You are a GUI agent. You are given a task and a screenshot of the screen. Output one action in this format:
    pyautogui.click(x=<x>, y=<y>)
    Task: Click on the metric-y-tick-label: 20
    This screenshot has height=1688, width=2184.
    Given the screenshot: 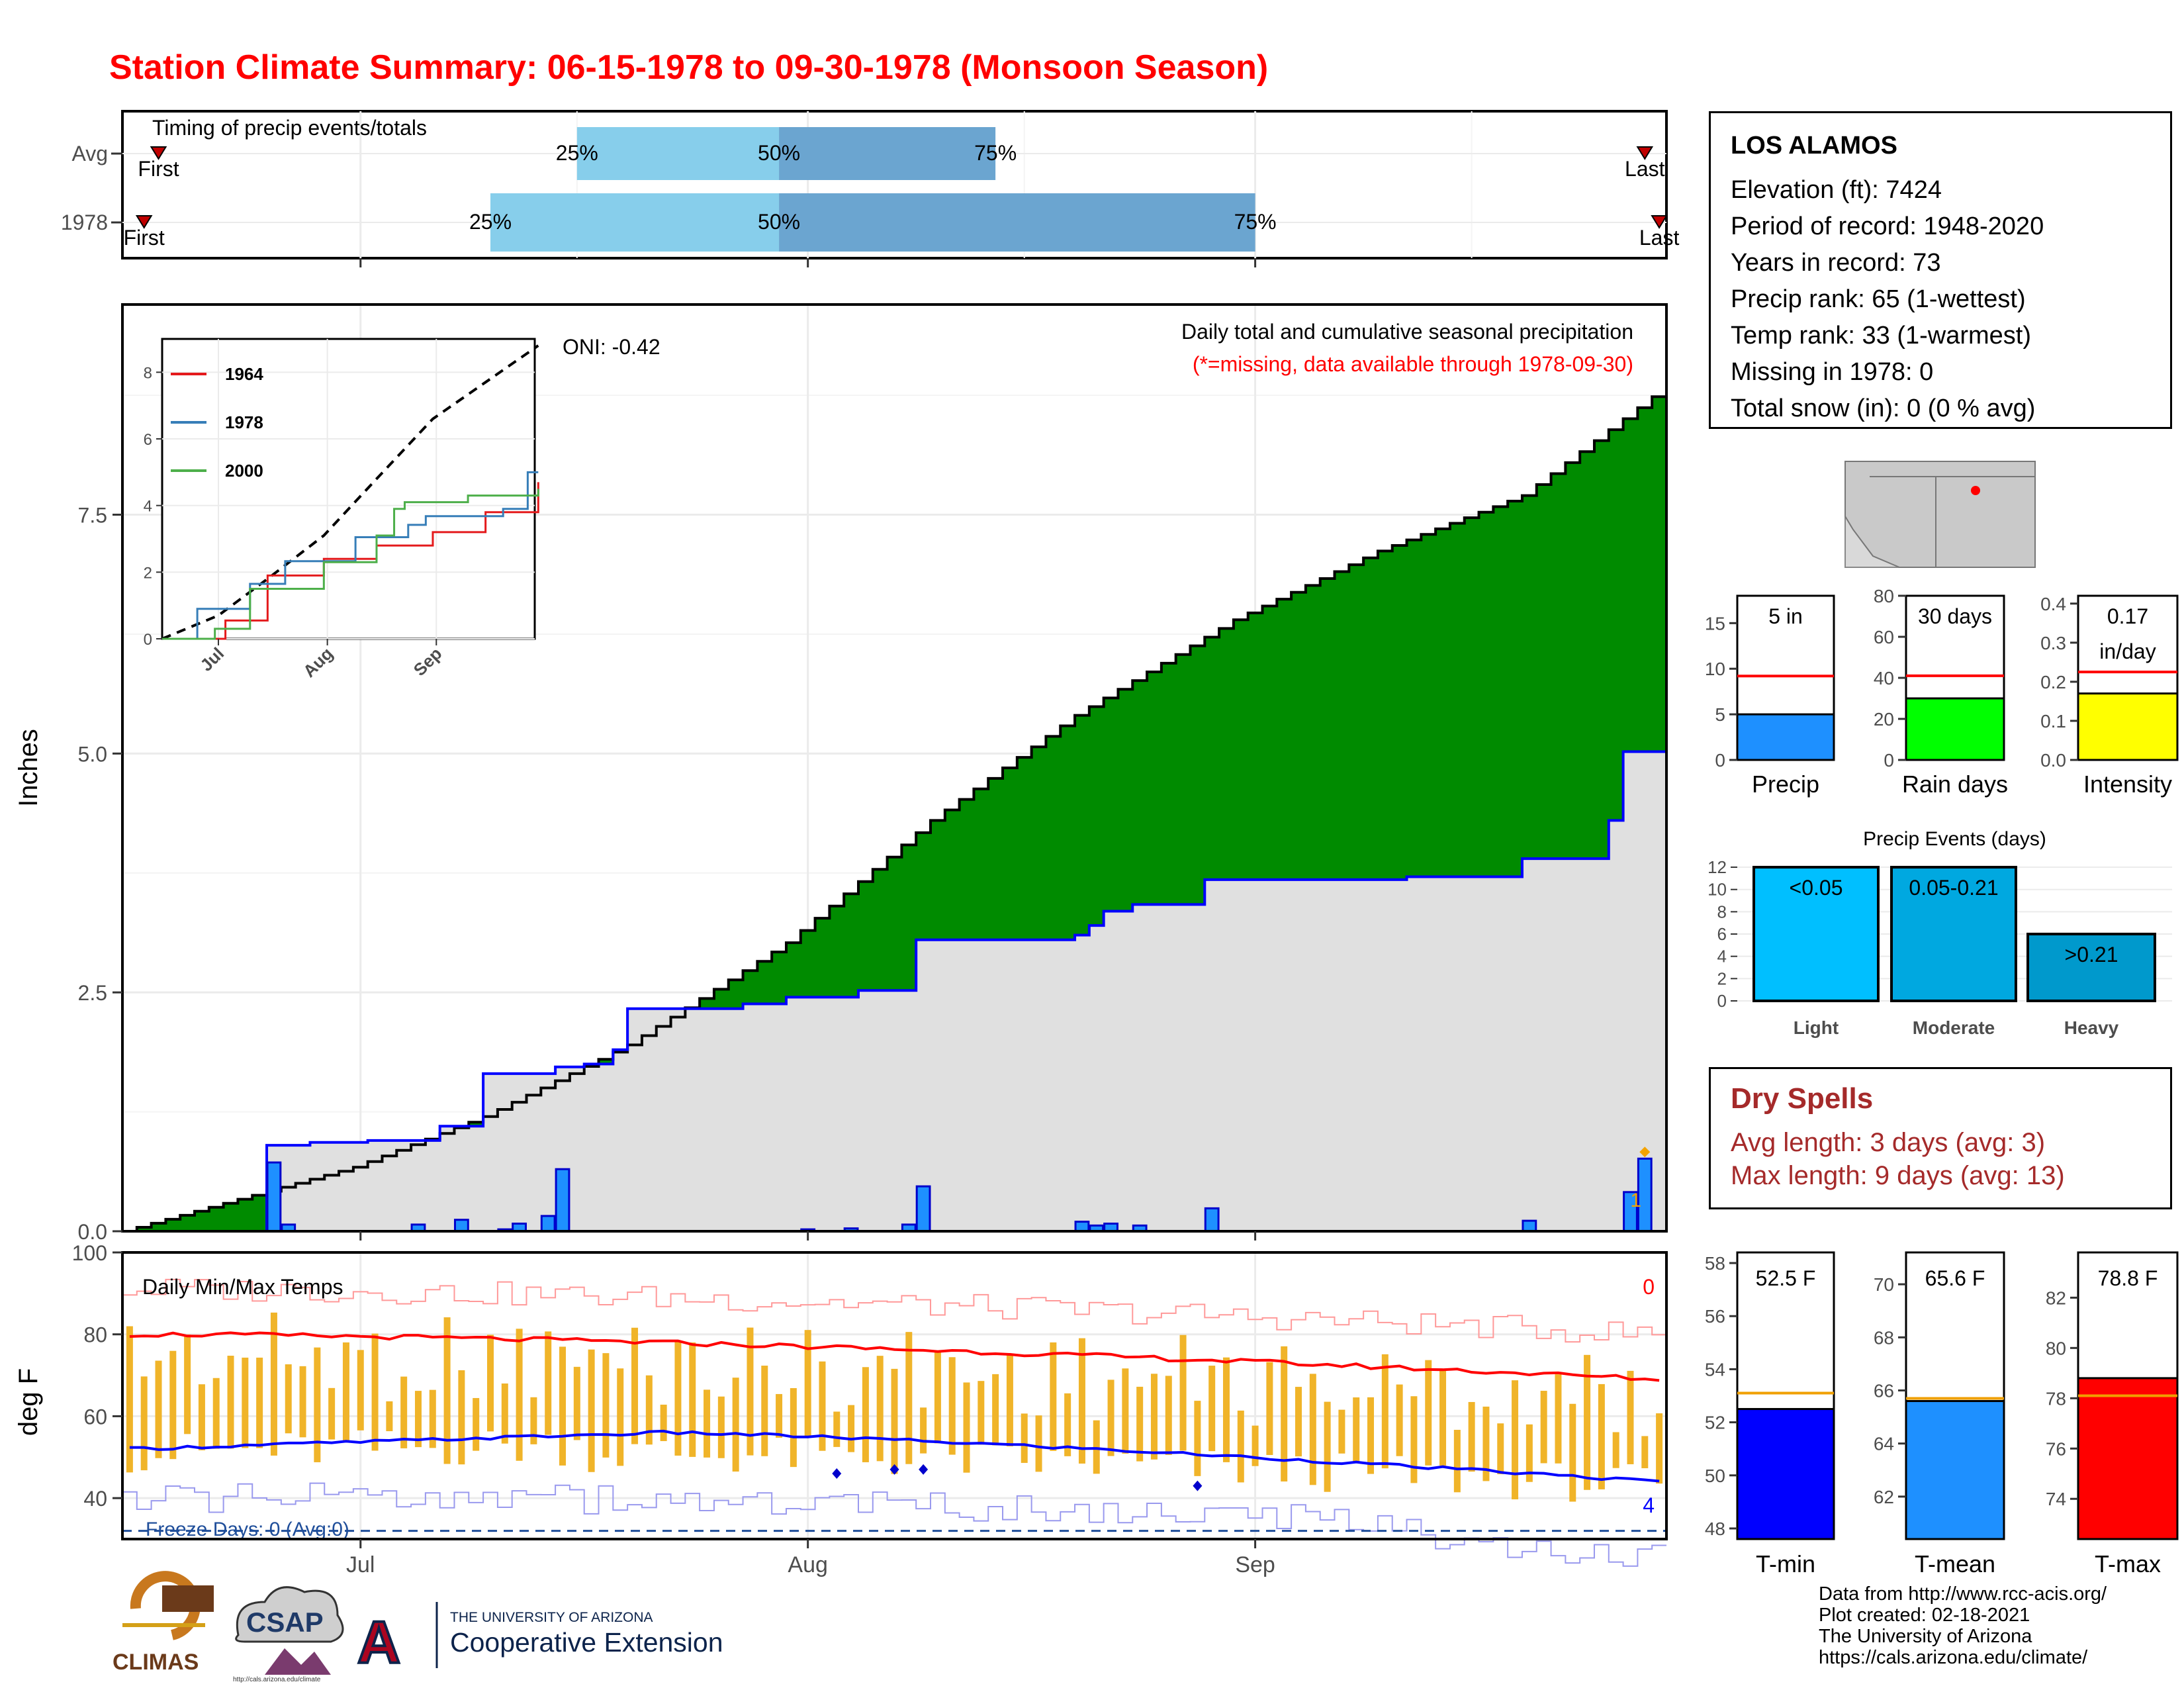 What is the action you would take?
    pyautogui.click(x=1884, y=719)
    